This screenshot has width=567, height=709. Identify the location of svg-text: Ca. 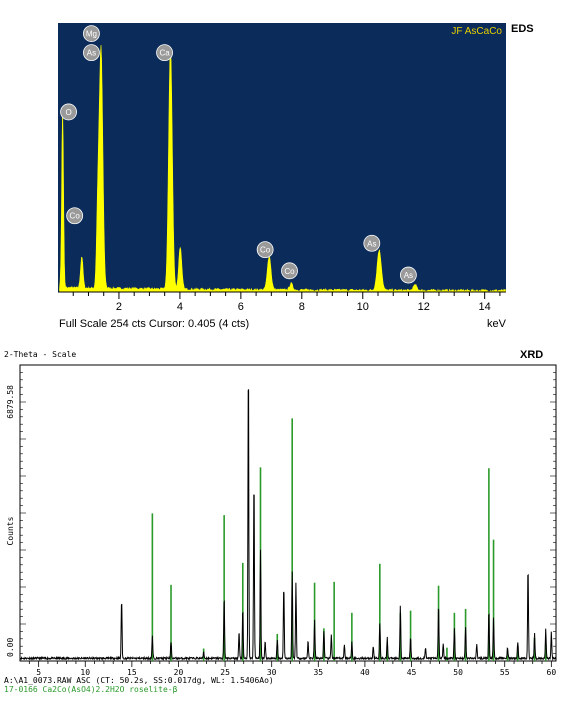
(164, 53).